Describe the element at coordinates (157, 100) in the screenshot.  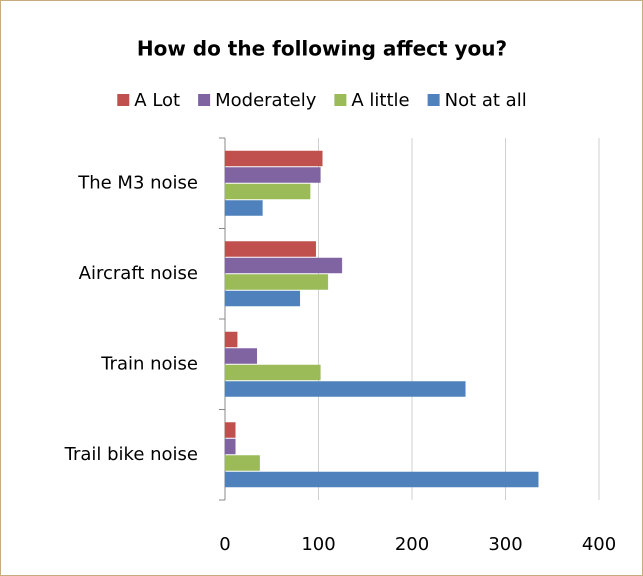
I see `legend-label: A Lot` at that location.